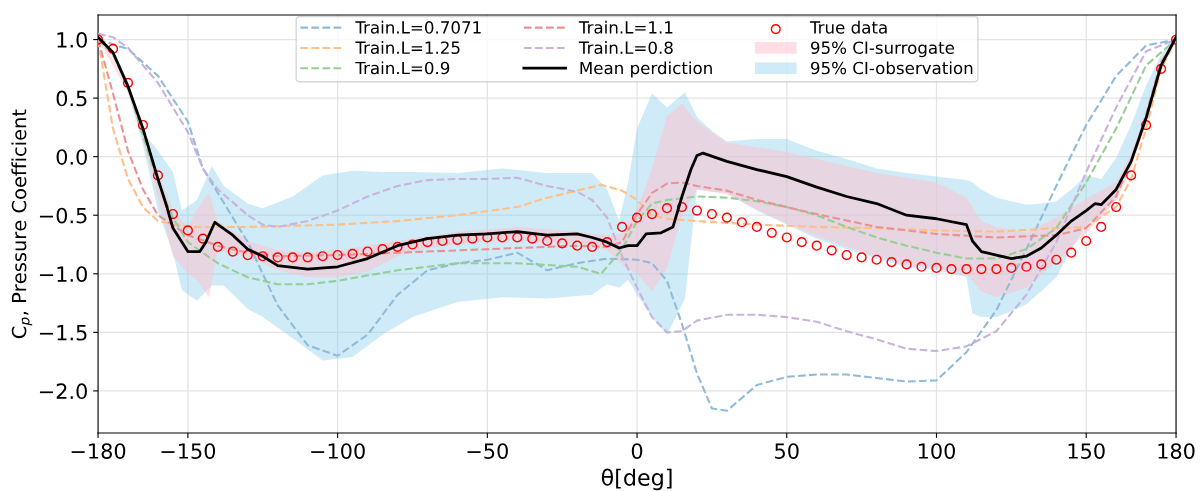  What do you see at coordinates (71, 98) in the screenshot?
I see `y-tick-label: 0.5` at bounding box center [71, 98].